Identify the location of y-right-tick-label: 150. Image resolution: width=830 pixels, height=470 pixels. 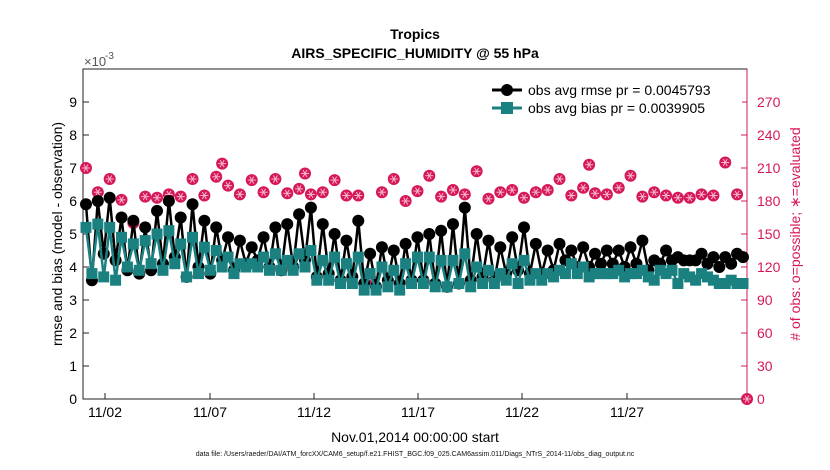
(769, 234).